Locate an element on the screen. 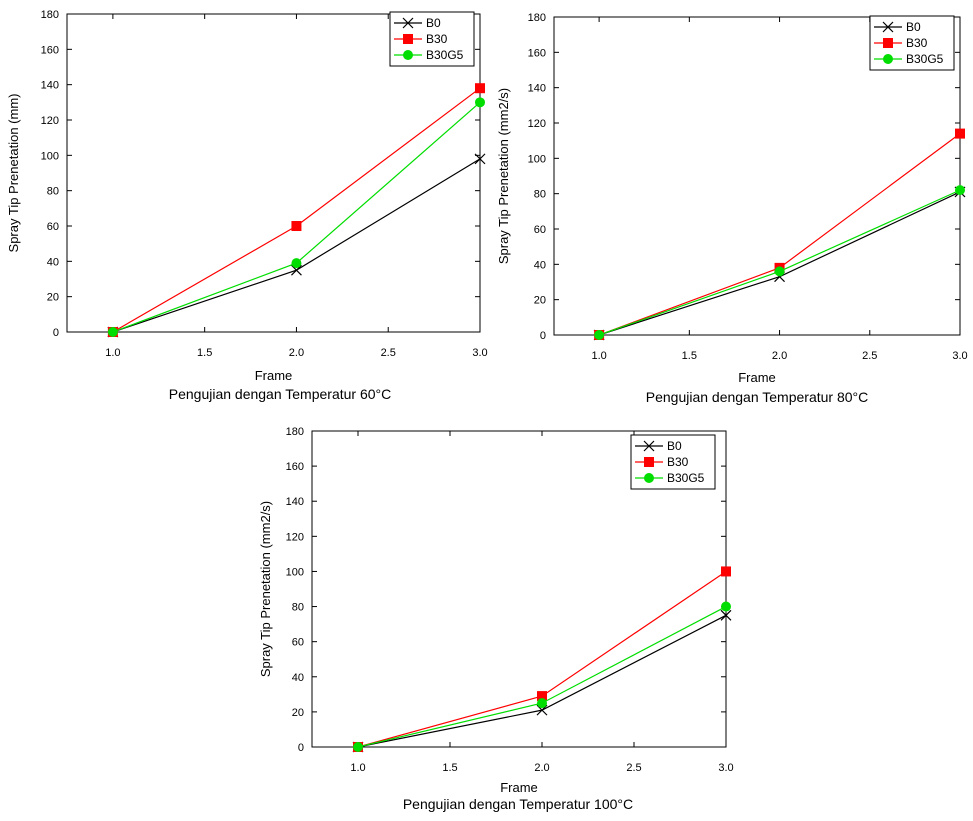  series-line-b0 is located at coordinates (296, 245).